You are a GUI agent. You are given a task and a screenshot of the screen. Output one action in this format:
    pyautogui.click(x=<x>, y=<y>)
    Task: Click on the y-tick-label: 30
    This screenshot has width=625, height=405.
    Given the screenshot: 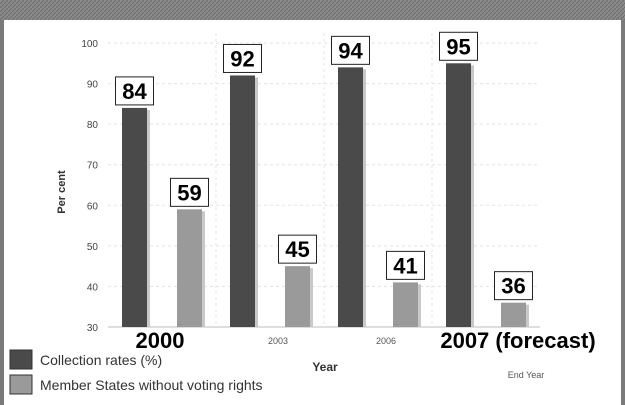 What is the action you would take?
    pyautogui.click(x=93, y=328)
    